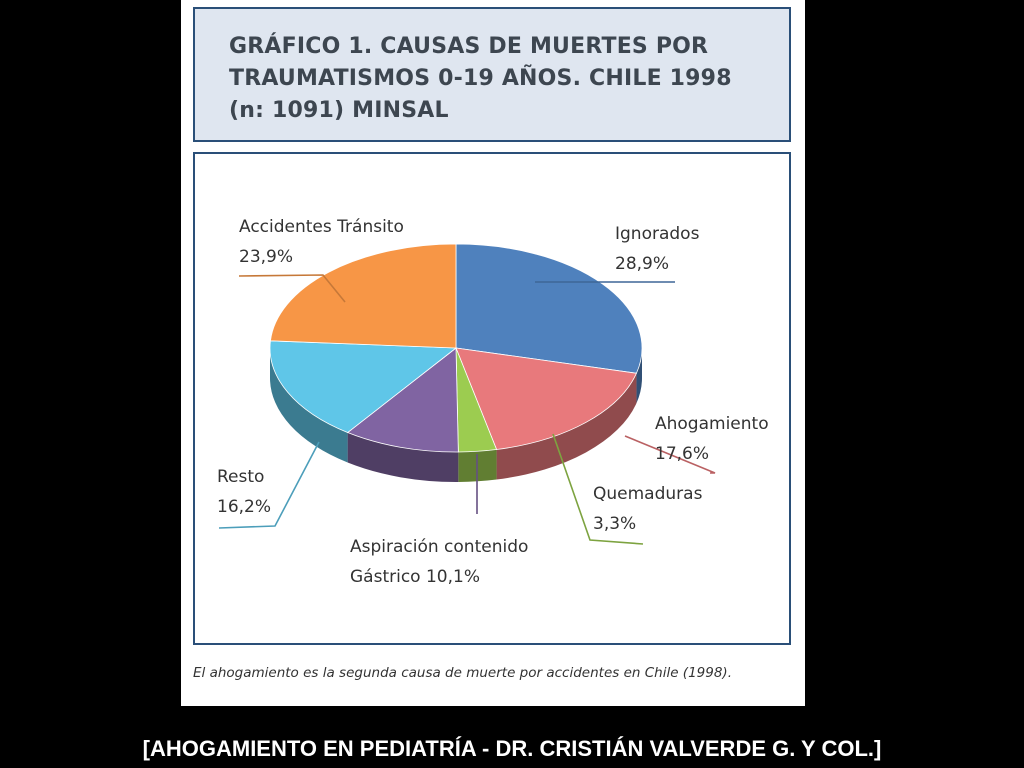 Image resolution: width=1024 pixels, height=768 pixels. Describe the element at coordinates (712, 424) in the screenshot. I see `slice-label-1: Ahogamiento` at that location.